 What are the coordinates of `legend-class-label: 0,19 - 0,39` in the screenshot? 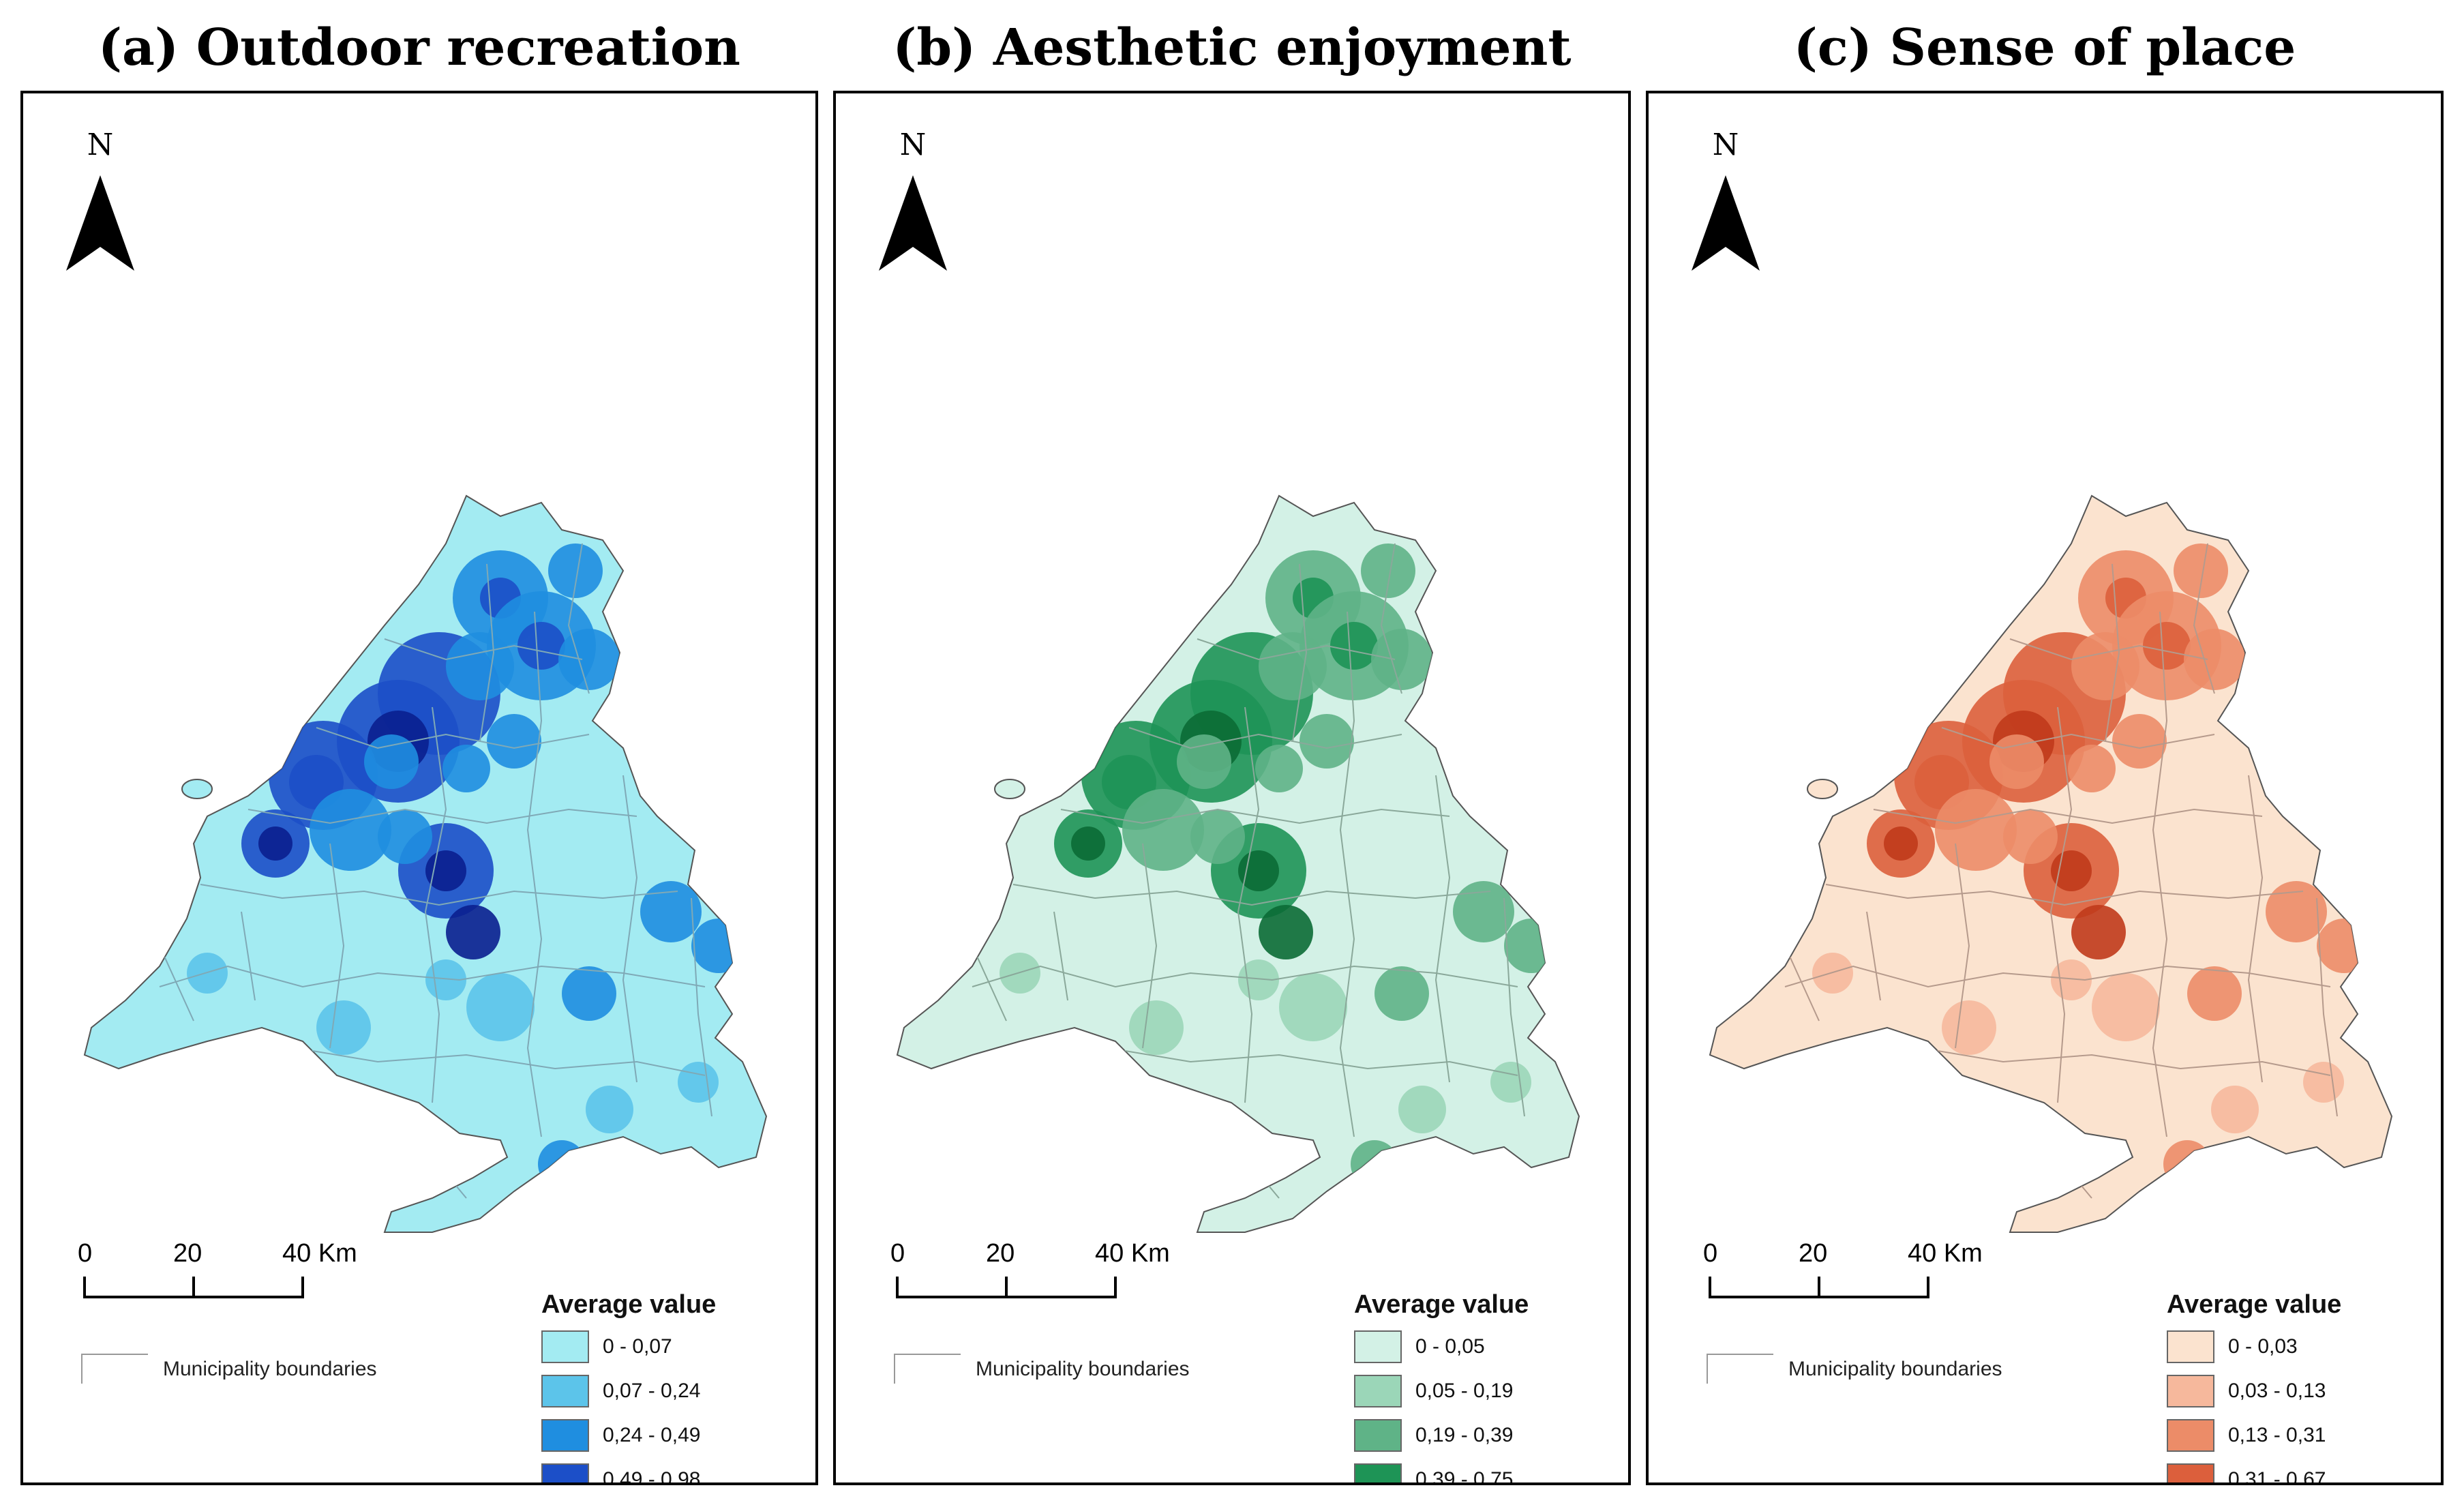 It's located at (1465, 1435).